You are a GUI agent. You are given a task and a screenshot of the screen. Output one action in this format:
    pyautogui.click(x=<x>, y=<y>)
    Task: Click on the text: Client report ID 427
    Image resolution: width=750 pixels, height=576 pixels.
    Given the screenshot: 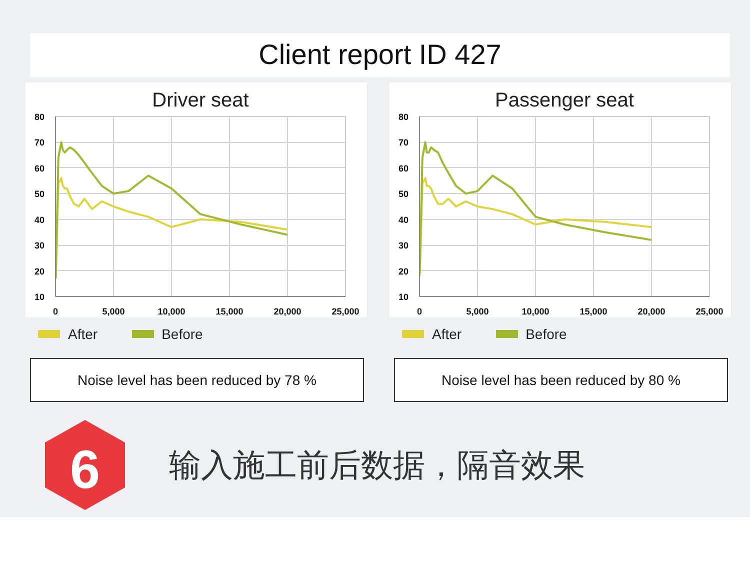 What is the action you would take?
    pyautogui.click(x=380, y=55)
    